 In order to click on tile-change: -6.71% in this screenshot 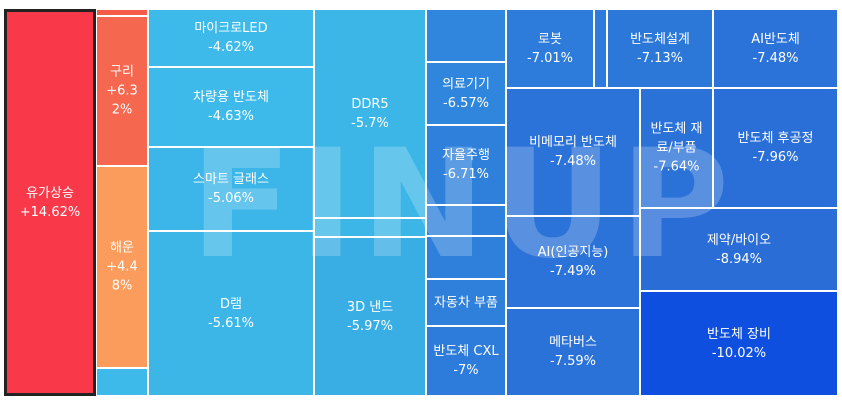, I will do `click(466, 174)`.